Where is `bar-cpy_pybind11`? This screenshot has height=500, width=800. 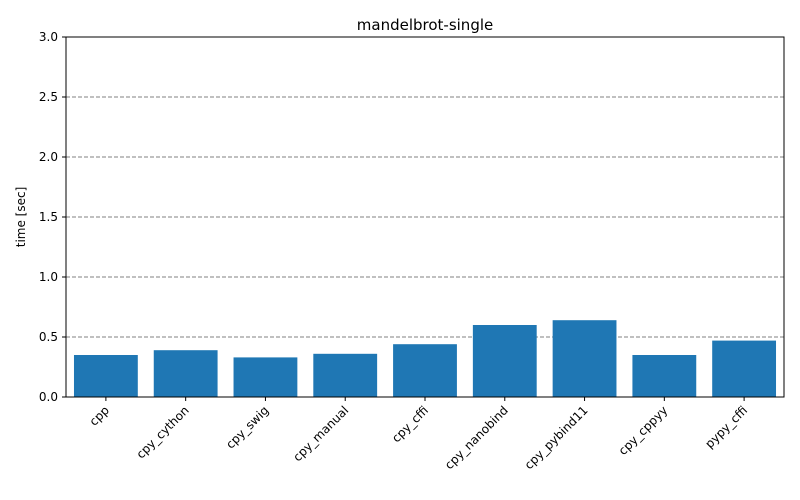 bar-cpy_pybind11 is located at coordinates (584, 358).